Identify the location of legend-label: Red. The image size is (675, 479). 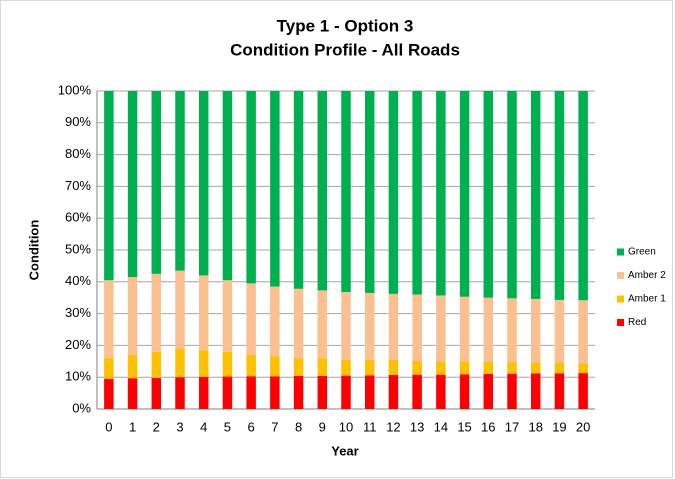
(637, 322).